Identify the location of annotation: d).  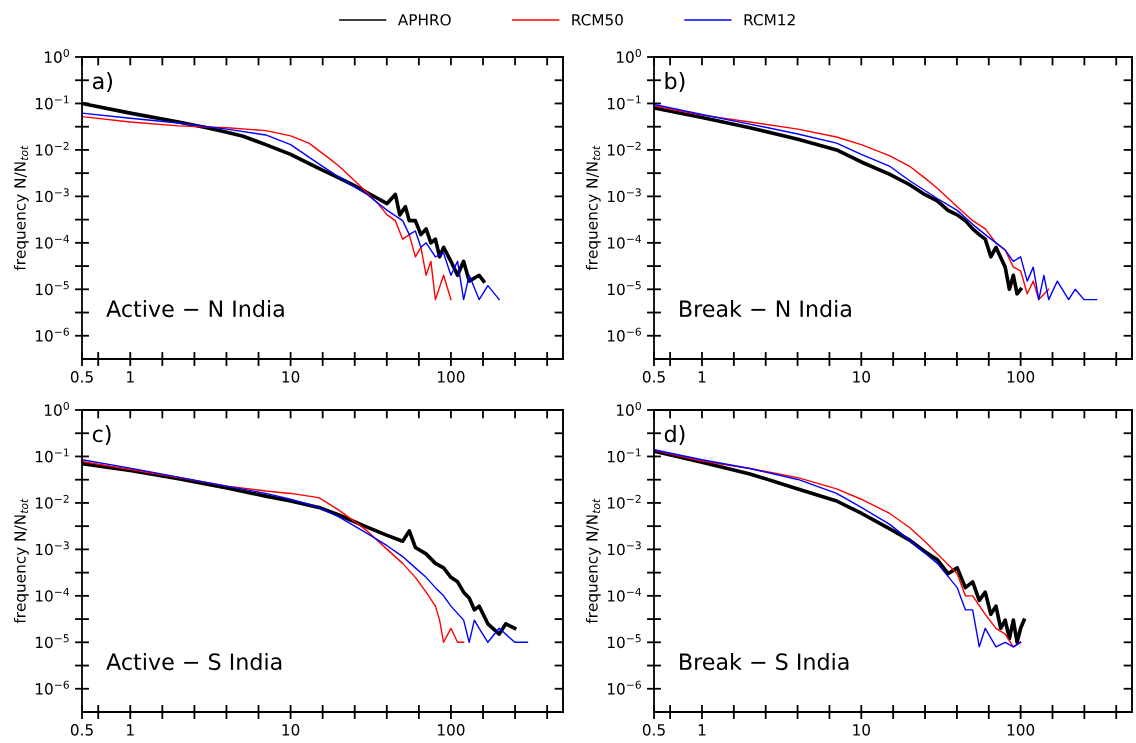
(674, 435).